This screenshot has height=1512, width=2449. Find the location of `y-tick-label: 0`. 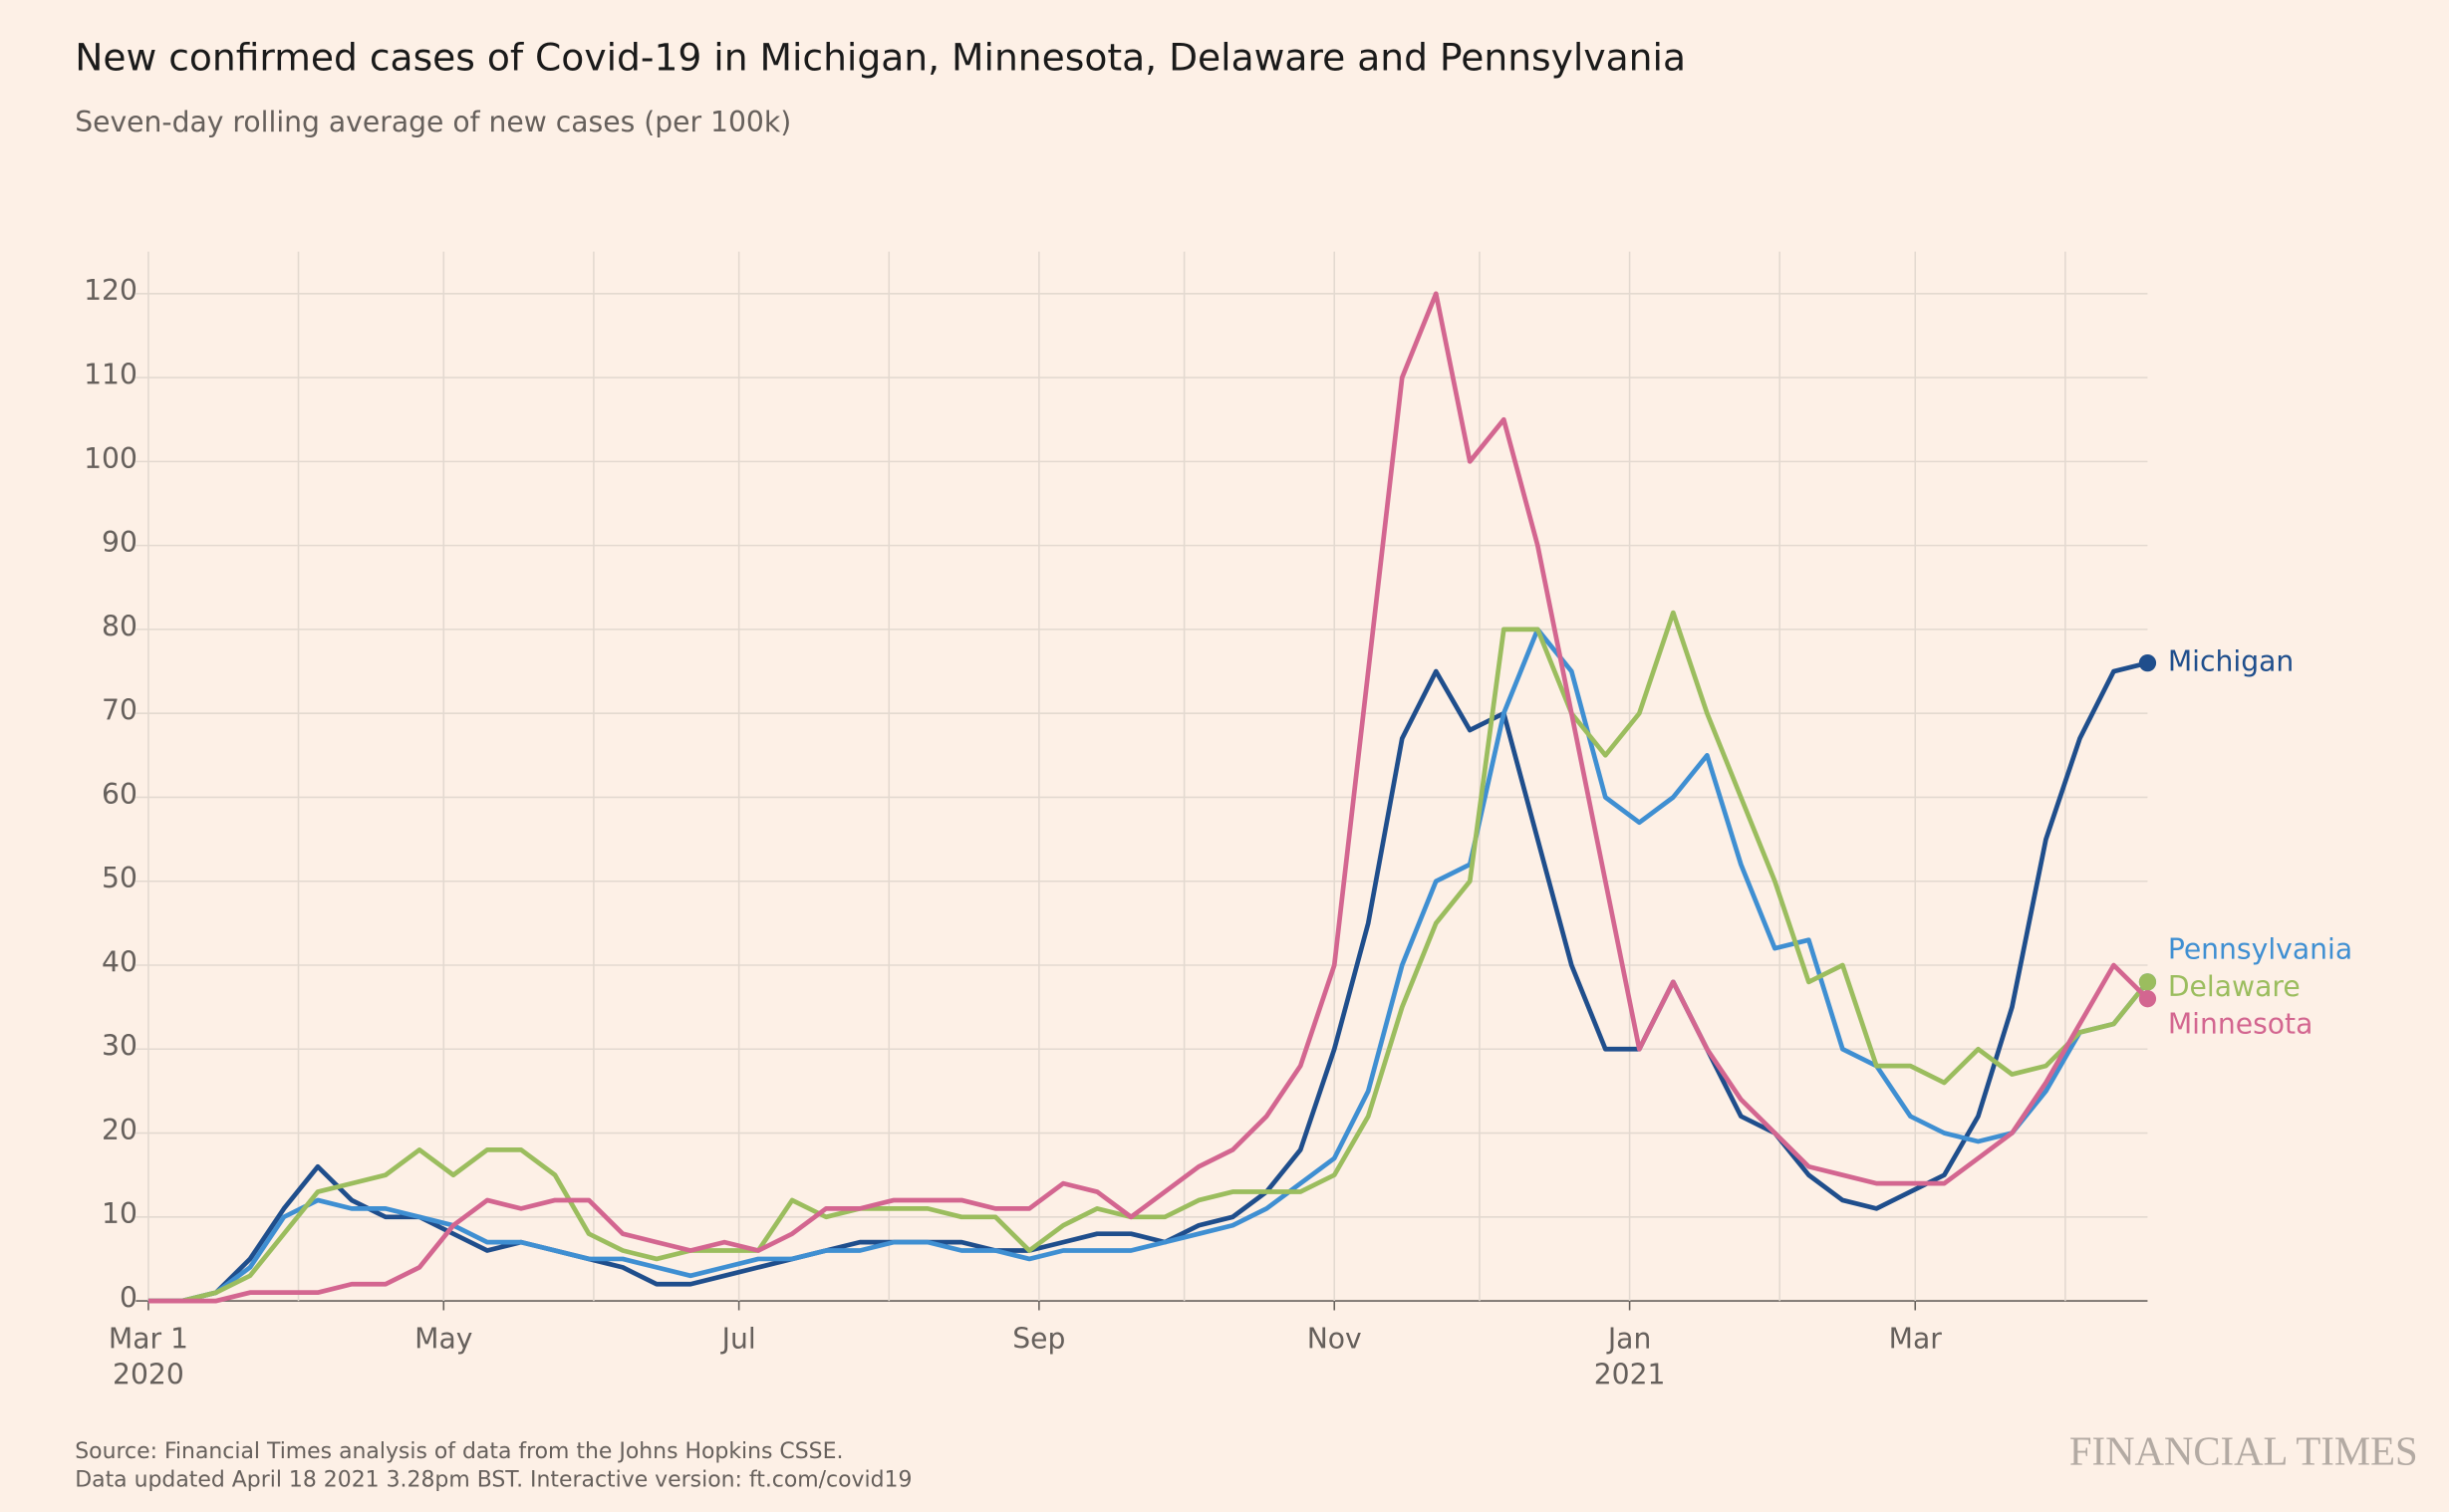

y-tick-label: 0 is located at coordinates (128, 1298).